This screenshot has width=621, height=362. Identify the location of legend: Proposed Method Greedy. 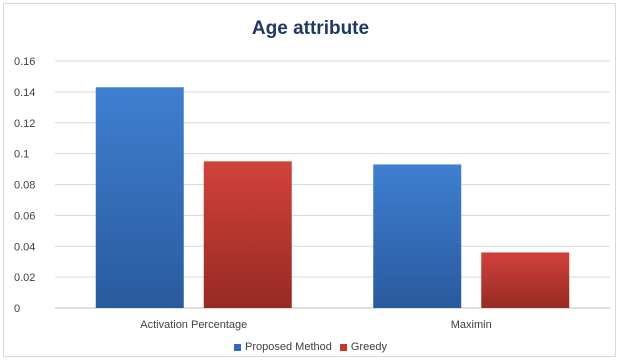
(310, 347).